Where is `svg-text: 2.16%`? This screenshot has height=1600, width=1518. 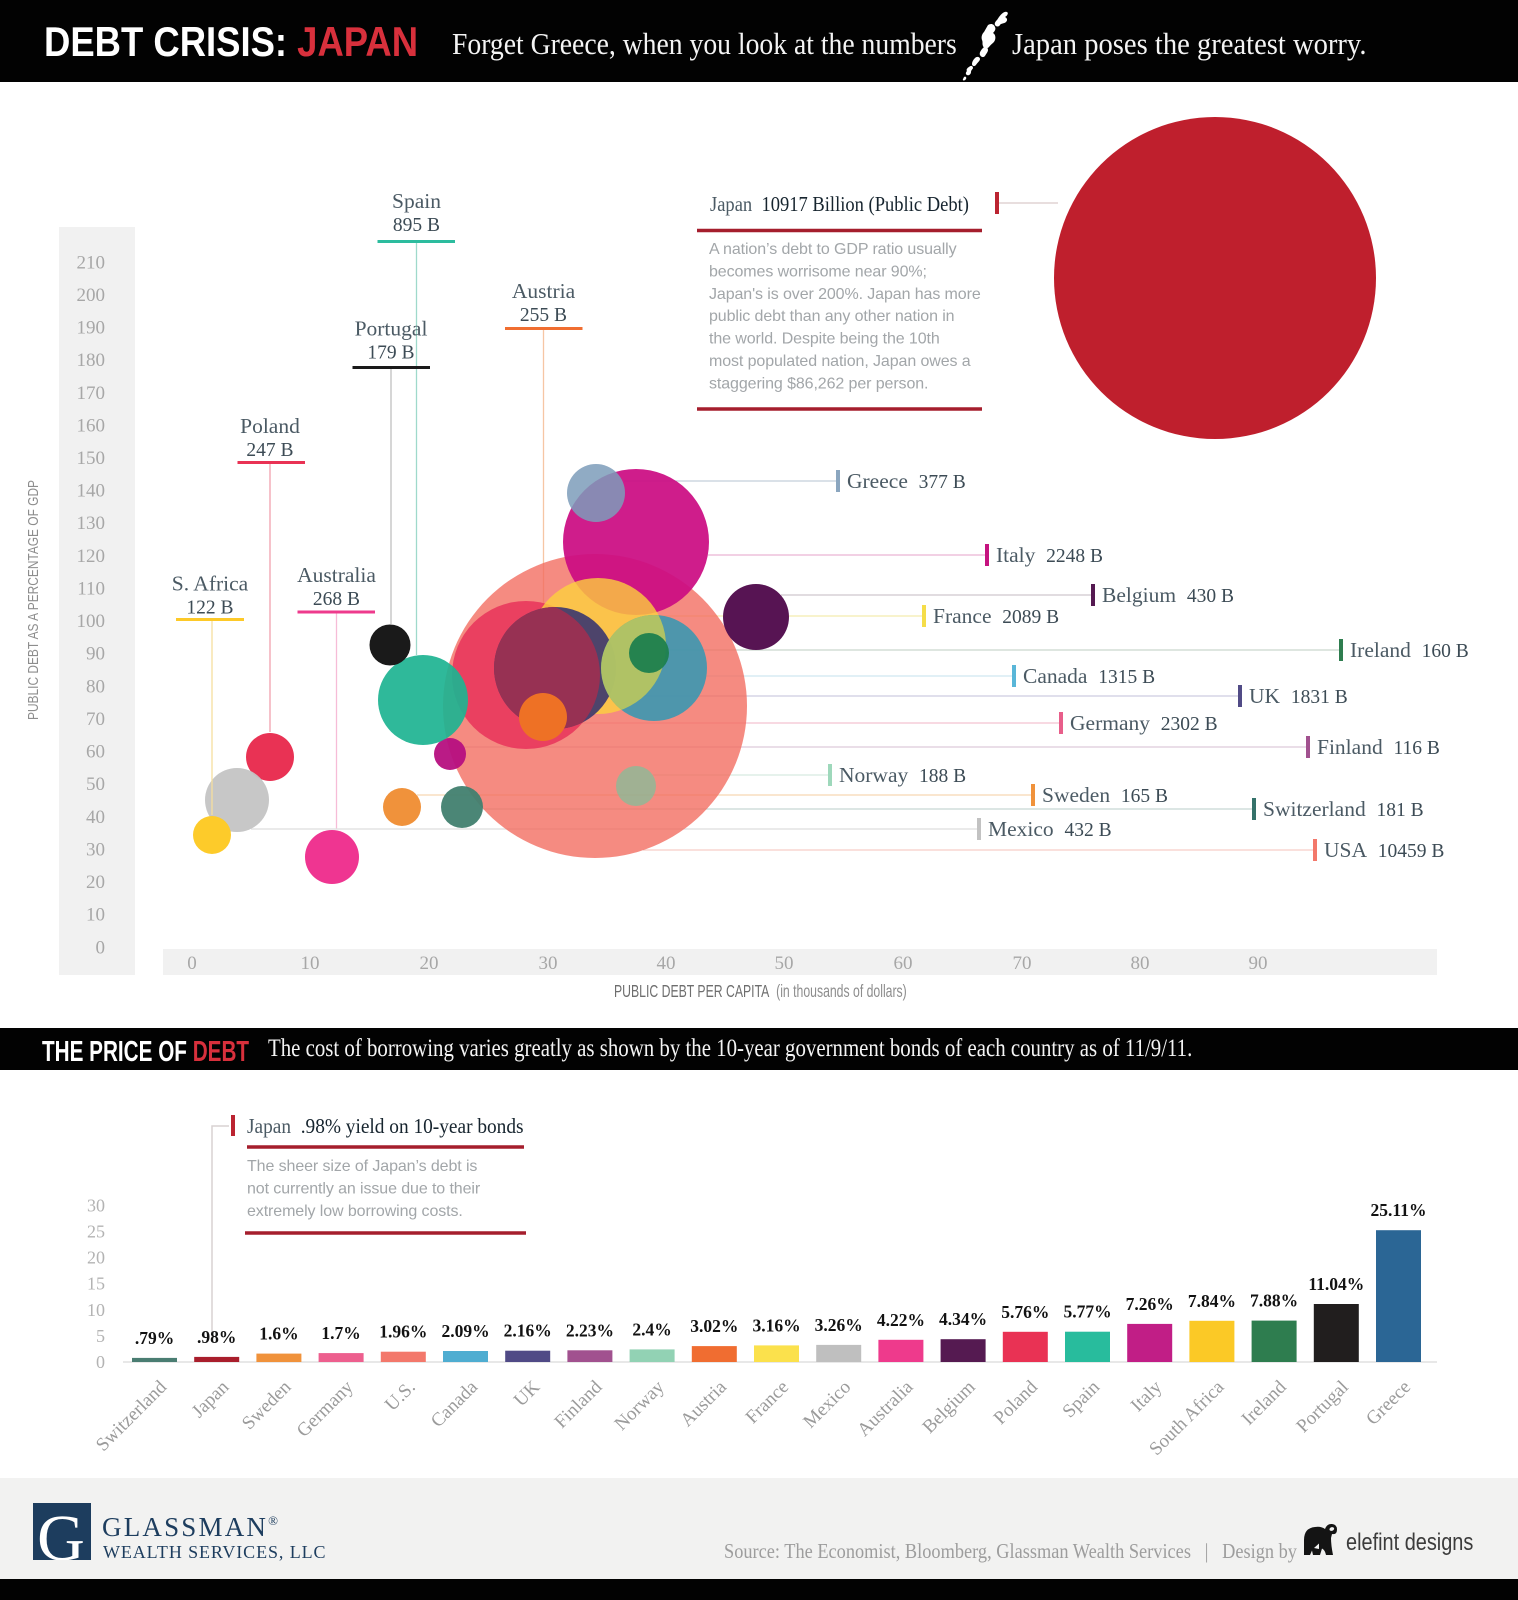 svg-text: 2.16% is located at coordinates (528, 1331).